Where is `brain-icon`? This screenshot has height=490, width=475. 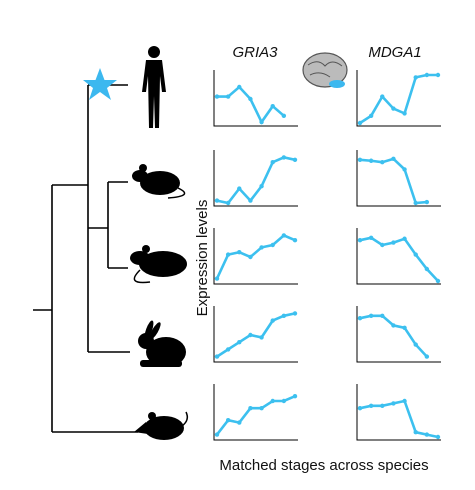
brain-icon is located at coordinates (325, 70).